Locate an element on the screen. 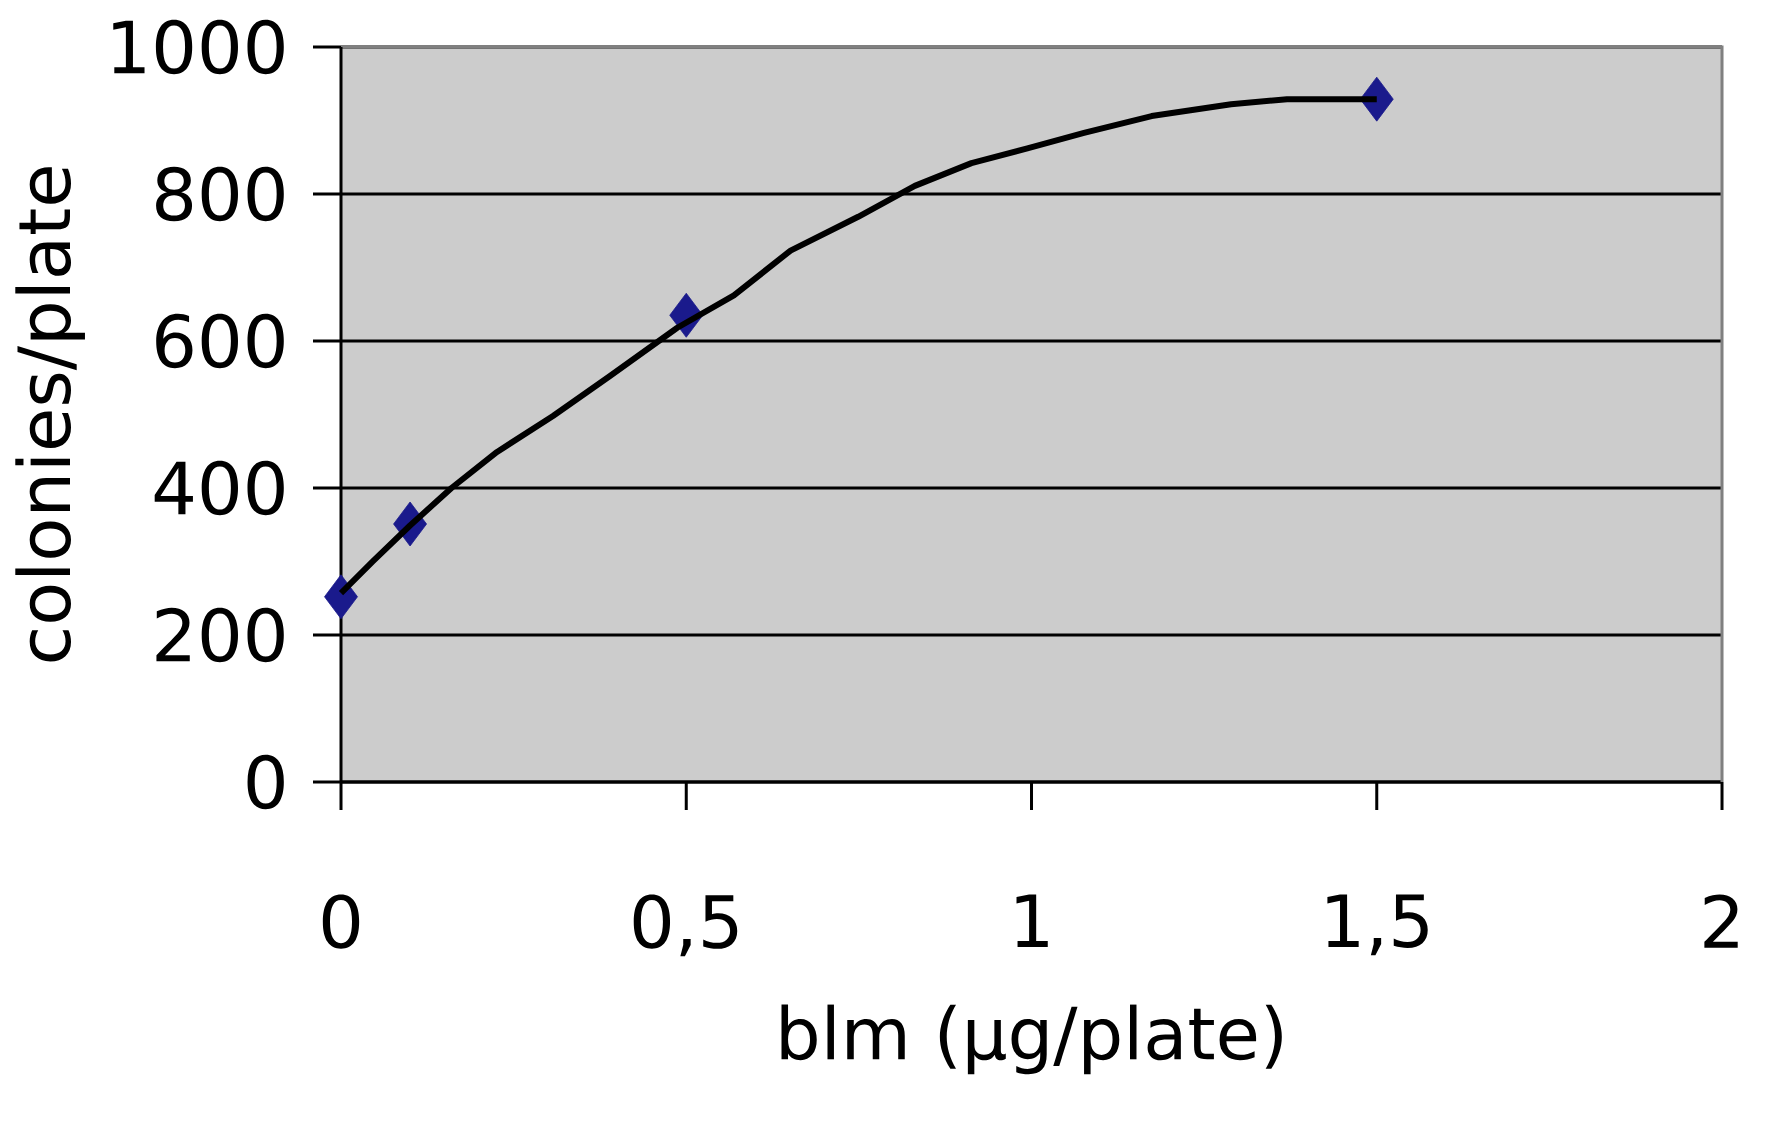 The width and height of the screenshot is (1771, 1138). y-tick-label: 1000 is located at coordinates (198, 47).